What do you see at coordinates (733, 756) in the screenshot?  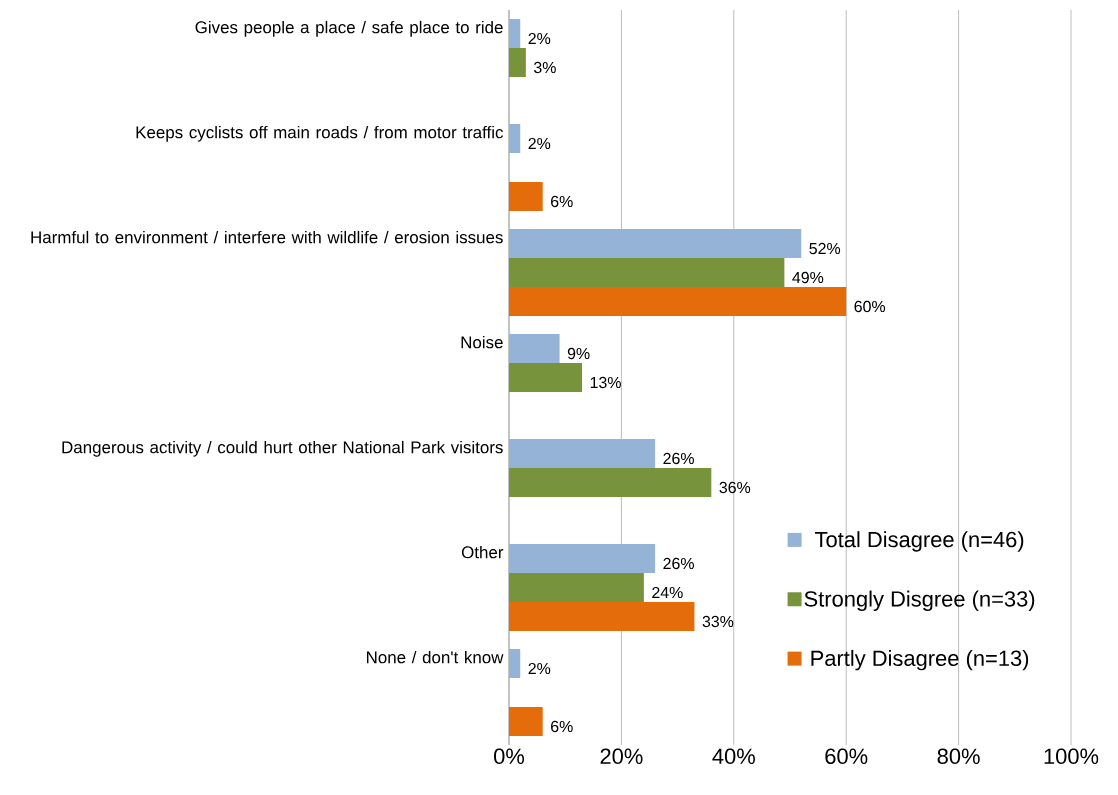 I see `x-tick-label: 40%` at bounding box center [733, 756].